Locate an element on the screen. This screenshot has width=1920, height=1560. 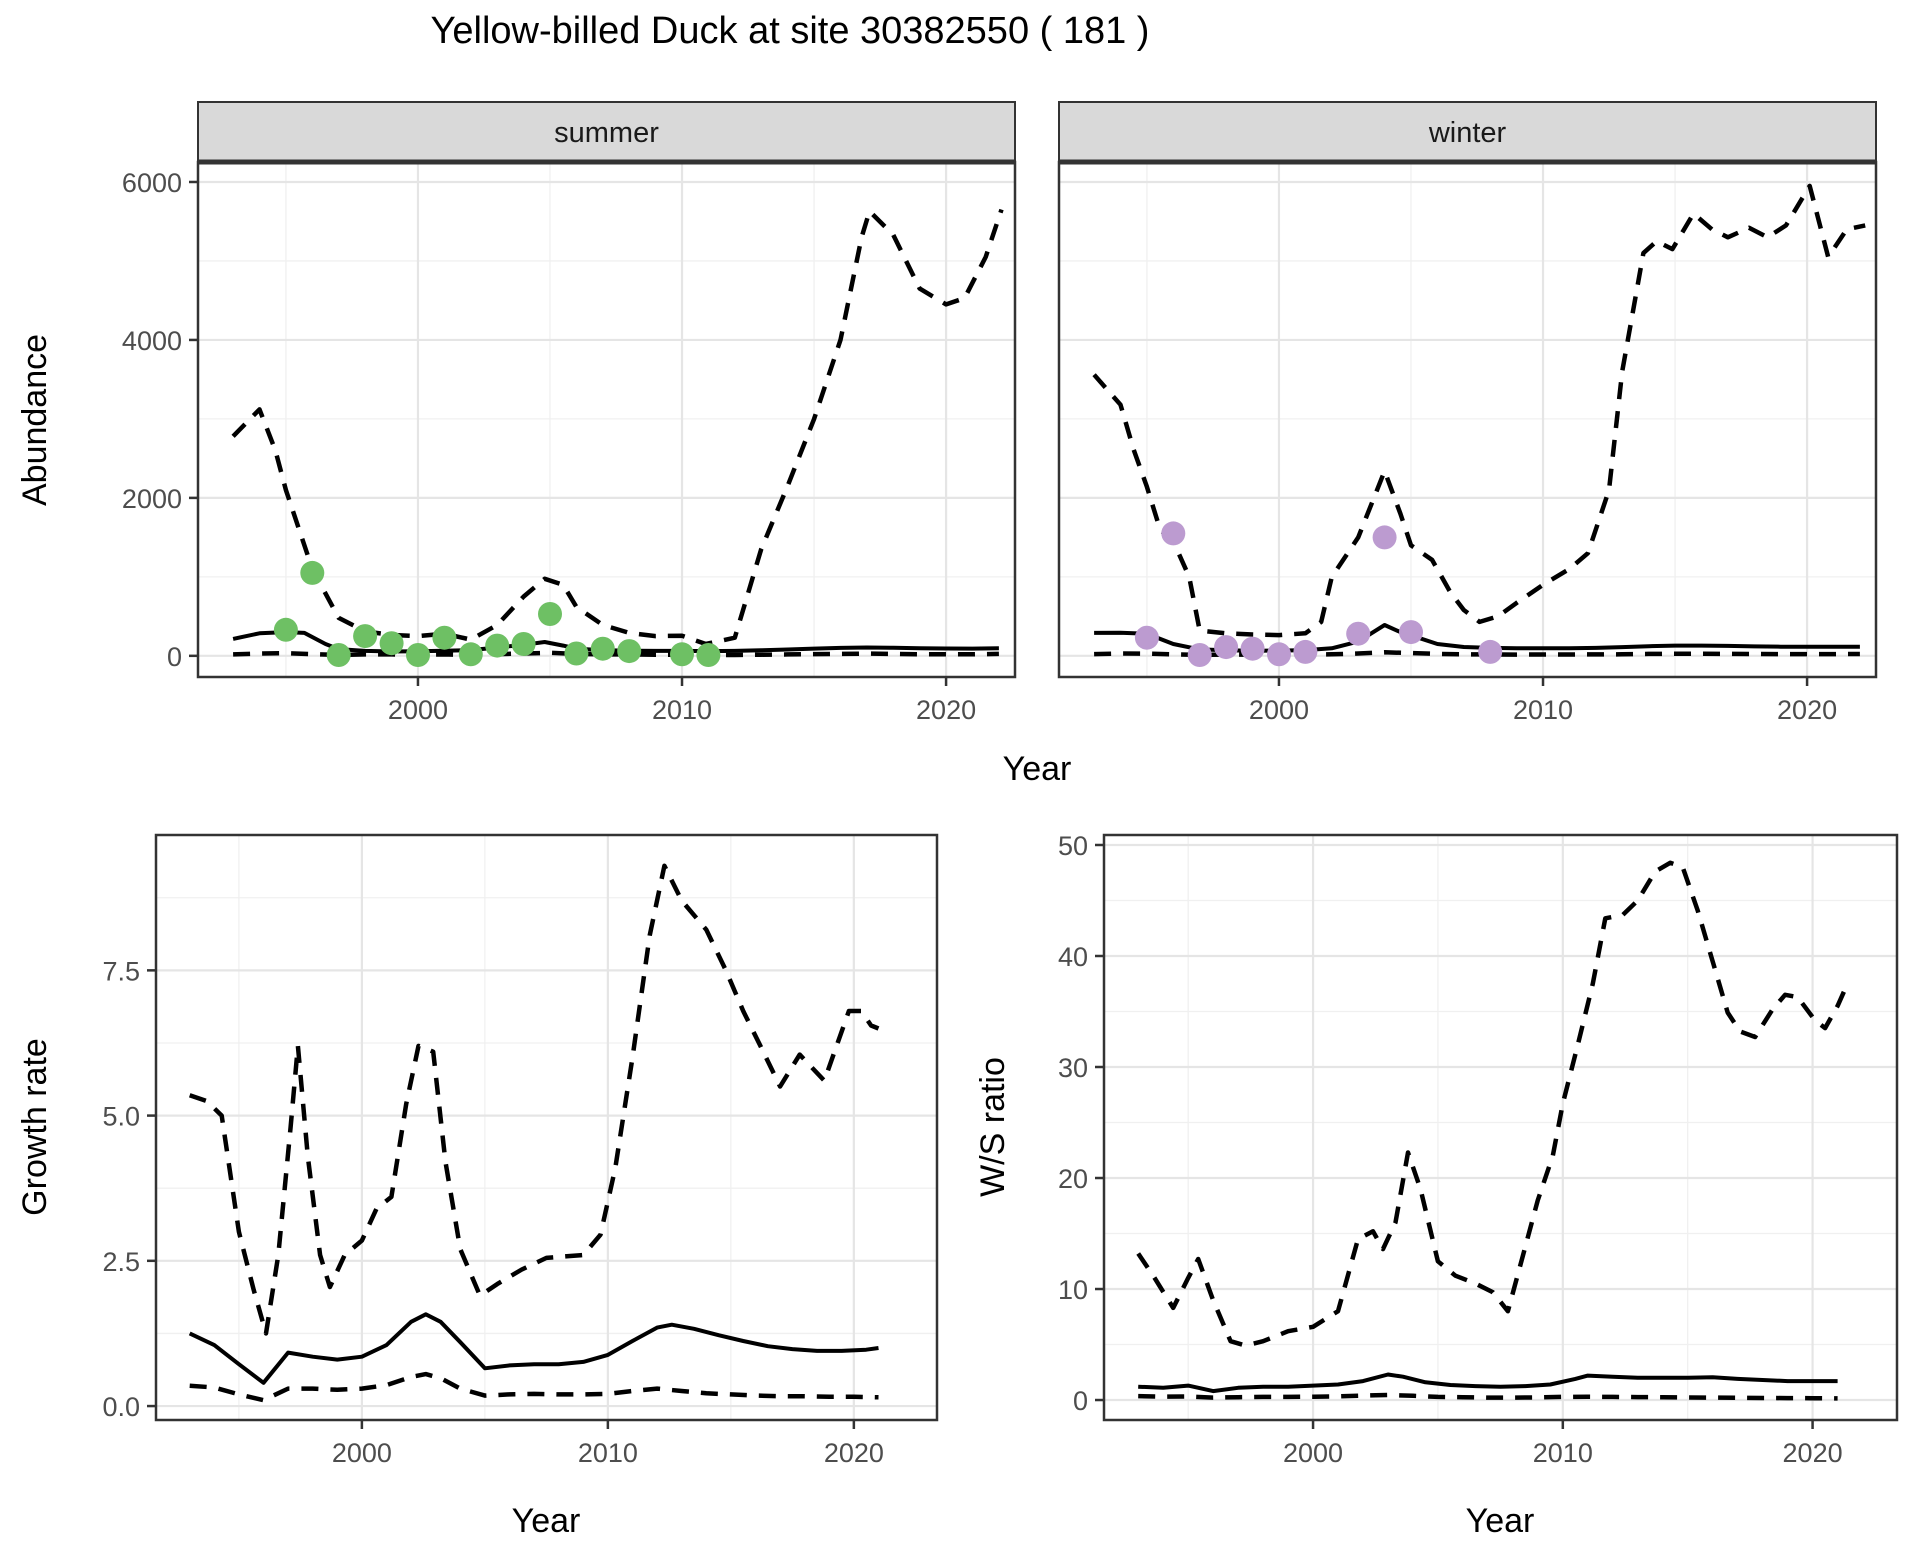
axis-ticks: 2000 2010 2020 0.0 2.5 5.0 7.5 is located at coordinates (492, 1212).